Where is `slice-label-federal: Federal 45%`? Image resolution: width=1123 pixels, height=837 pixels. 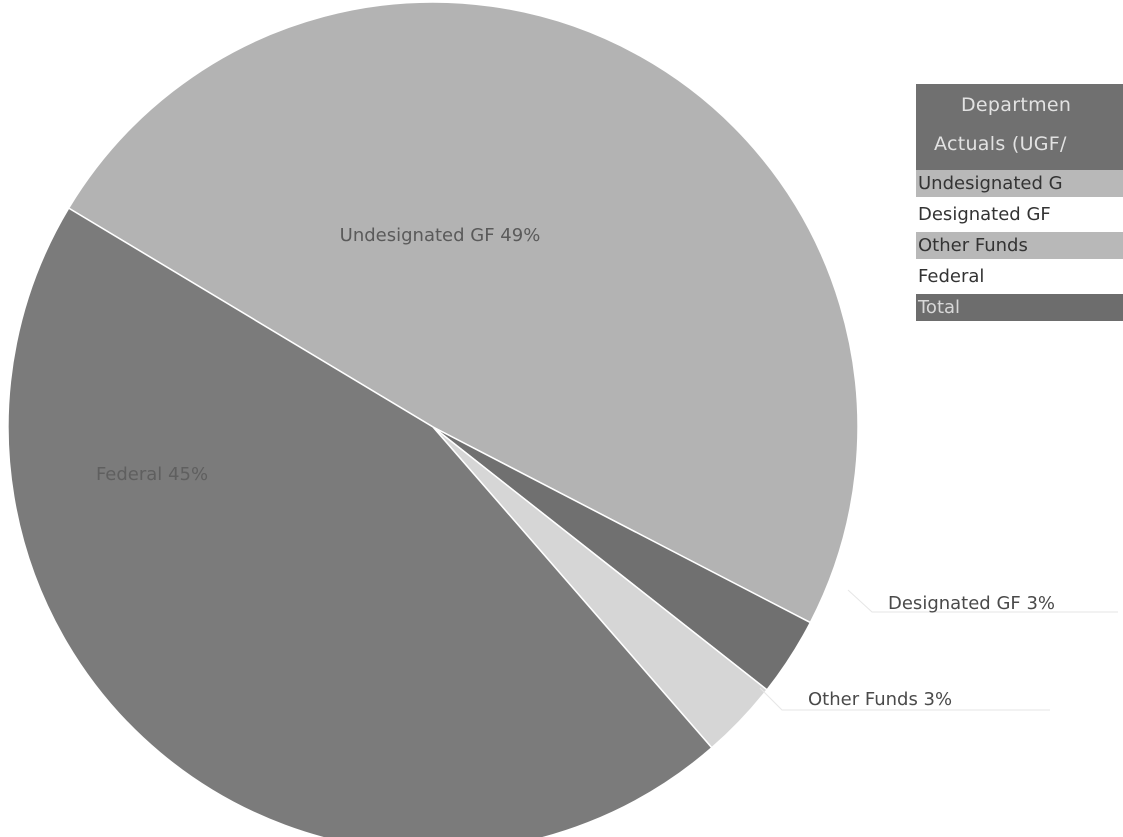
slice-label-federal: Federal 45% is located at coordinates (152, 474).